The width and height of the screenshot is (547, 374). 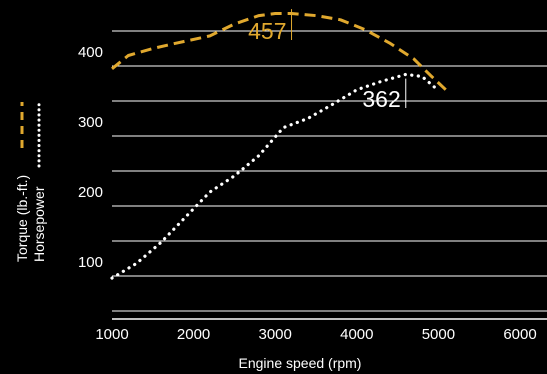 I want to click on torque-line, so click(x=279, y=52).